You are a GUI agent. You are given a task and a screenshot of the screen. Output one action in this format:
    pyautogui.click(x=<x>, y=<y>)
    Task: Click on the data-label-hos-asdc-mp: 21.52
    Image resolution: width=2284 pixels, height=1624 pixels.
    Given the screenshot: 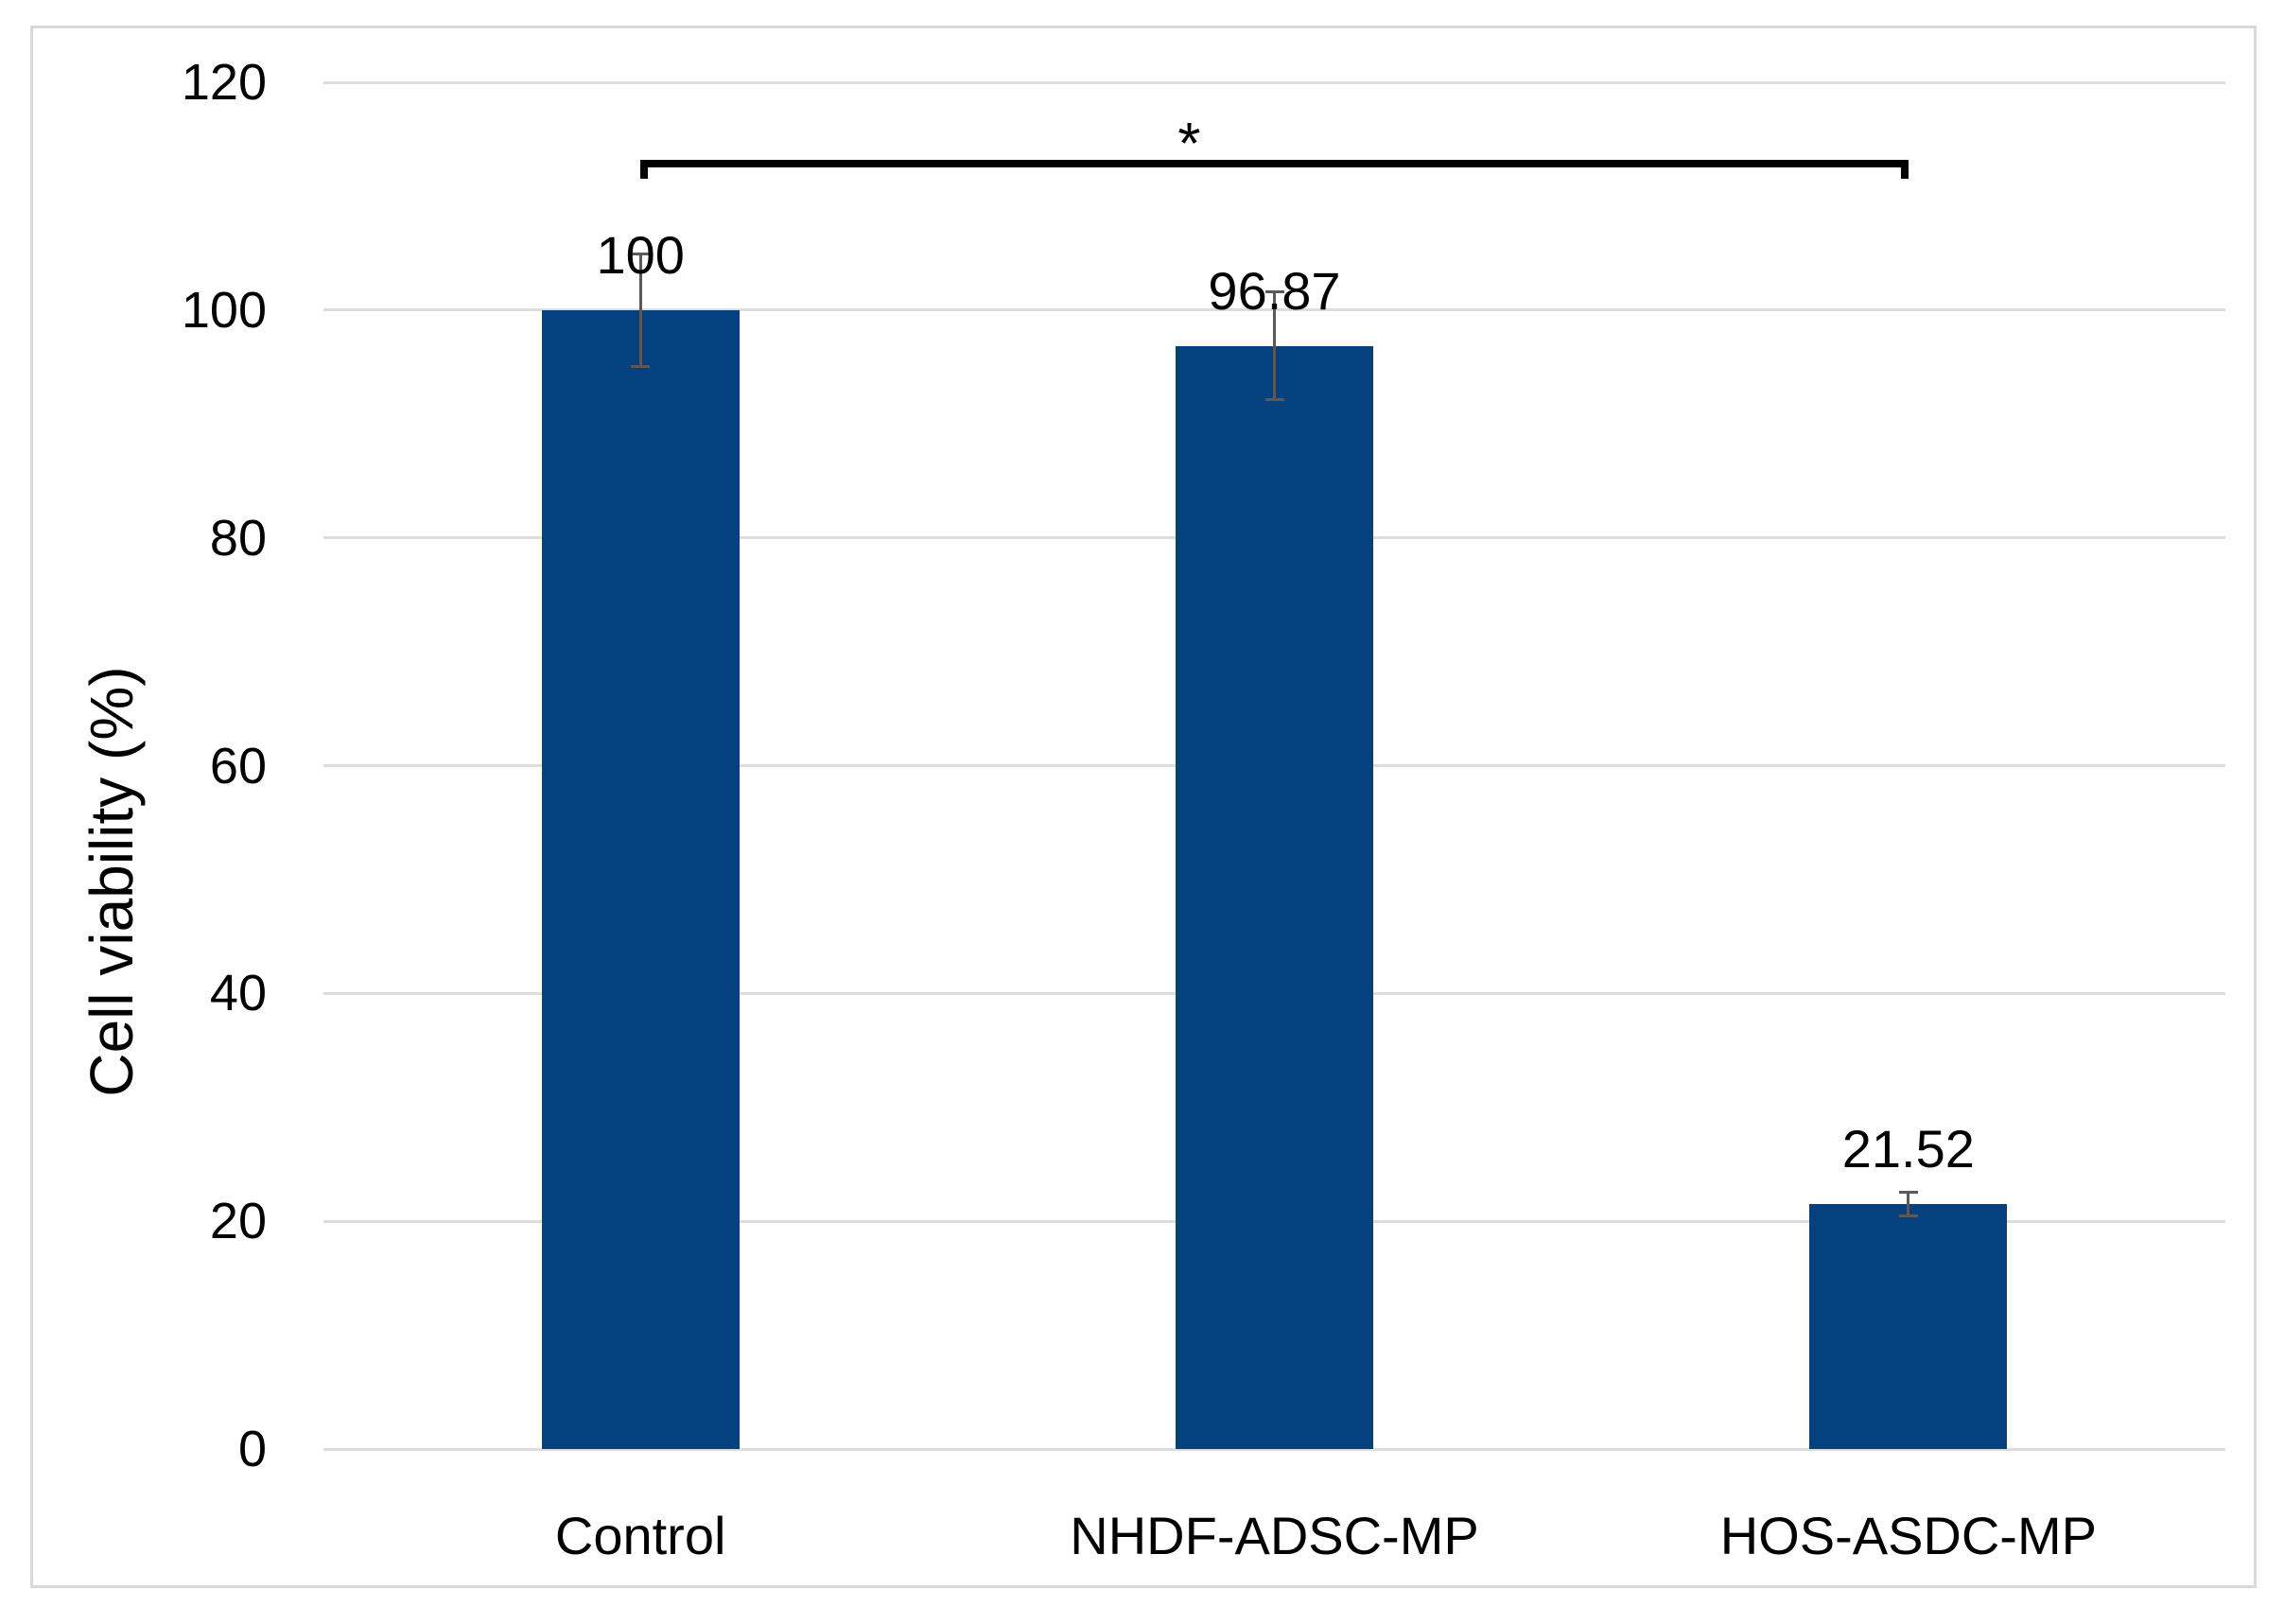 What is the action you would take?
    pyautogui.click(x=1908, y=1148)
    